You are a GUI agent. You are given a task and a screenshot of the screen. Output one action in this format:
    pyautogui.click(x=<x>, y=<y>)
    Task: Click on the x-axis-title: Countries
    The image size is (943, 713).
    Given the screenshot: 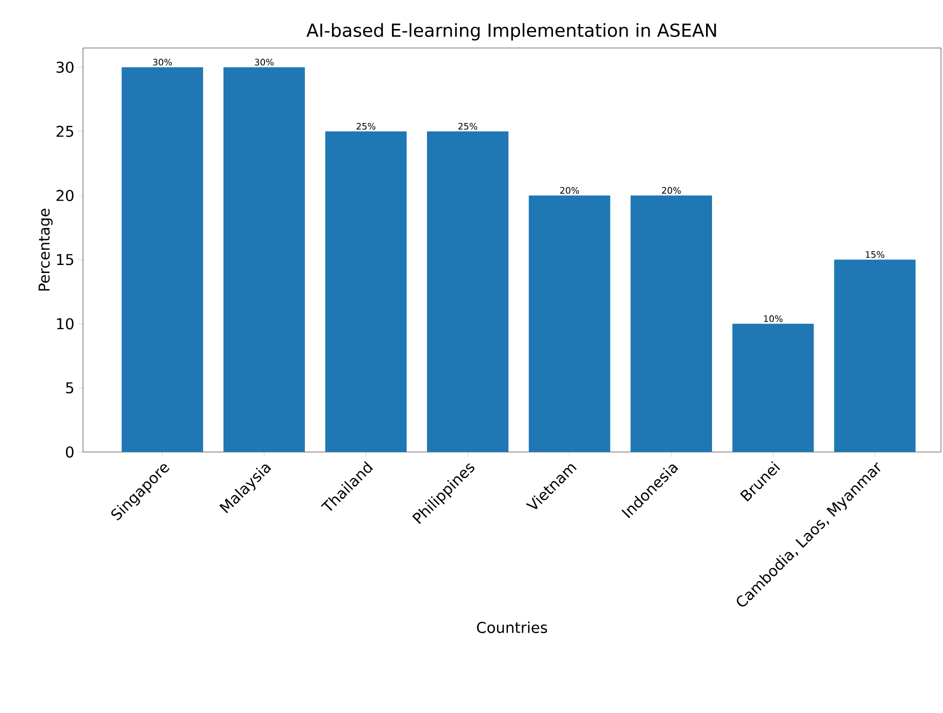 What is the action you would take?
    pyautogui.click(x=512, y=628)
    